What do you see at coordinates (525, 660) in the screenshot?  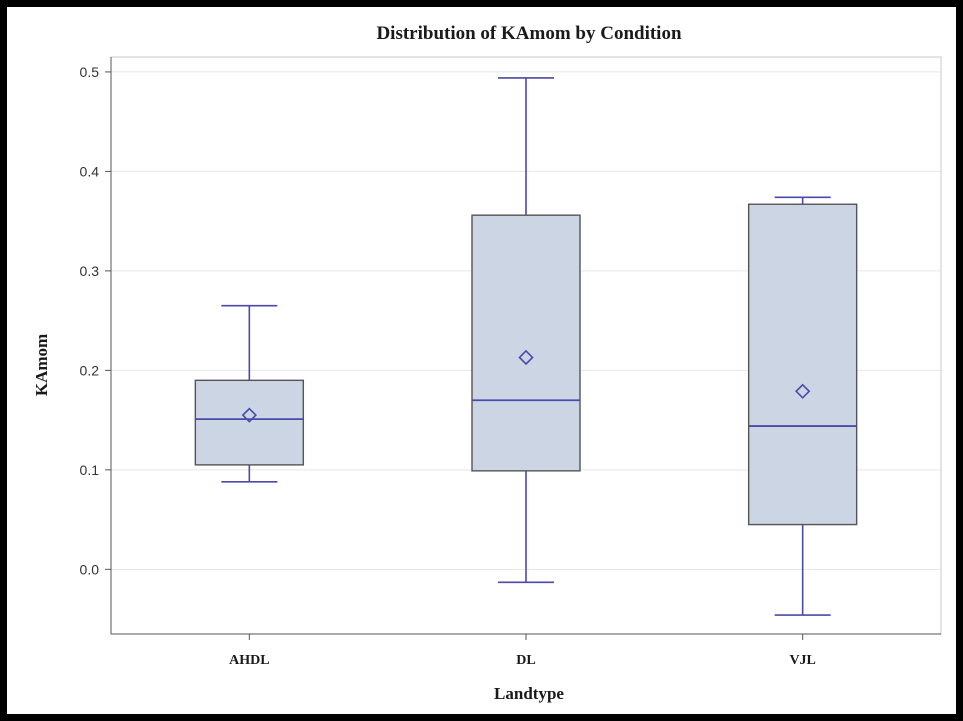 I see `x-tick-label: DL` at bounding box center [525, 660].